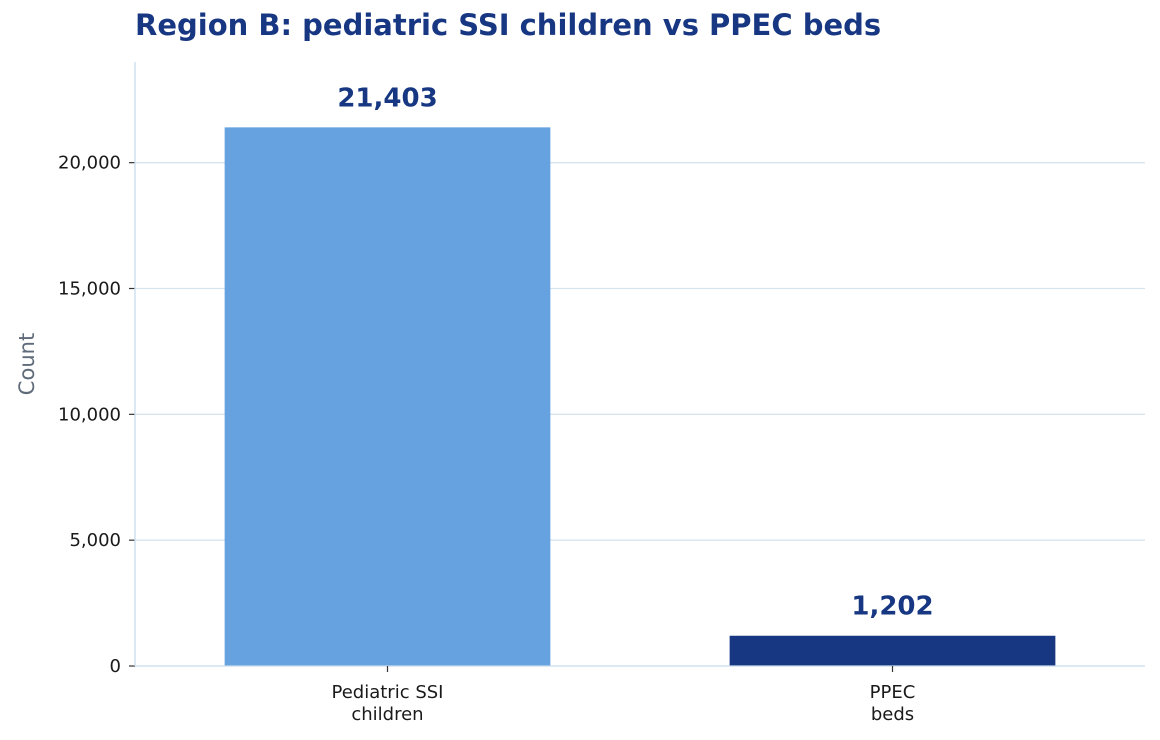 The image size is (1160, 740). Describe the element at coordinates (27, 364) in the screenshot. I see `y-axis-title: Count` at that location.